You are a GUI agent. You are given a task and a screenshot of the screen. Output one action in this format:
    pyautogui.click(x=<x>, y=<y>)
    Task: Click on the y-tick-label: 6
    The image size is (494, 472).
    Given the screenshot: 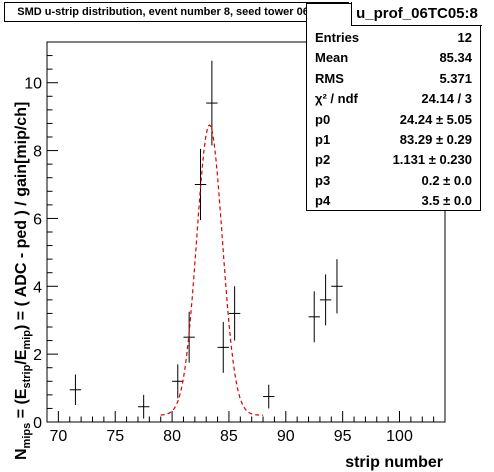 What is the action you would take?
    pyautogui.click(x=37, y=219)
    